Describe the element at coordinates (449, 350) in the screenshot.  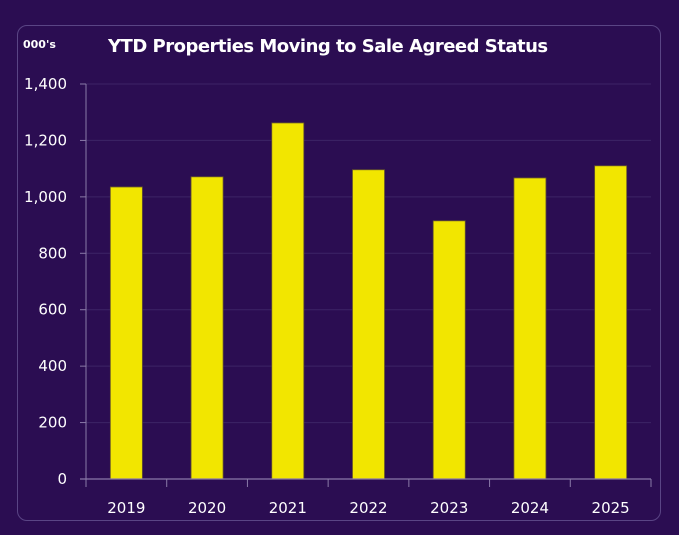
I see `bar-2023` at that location.